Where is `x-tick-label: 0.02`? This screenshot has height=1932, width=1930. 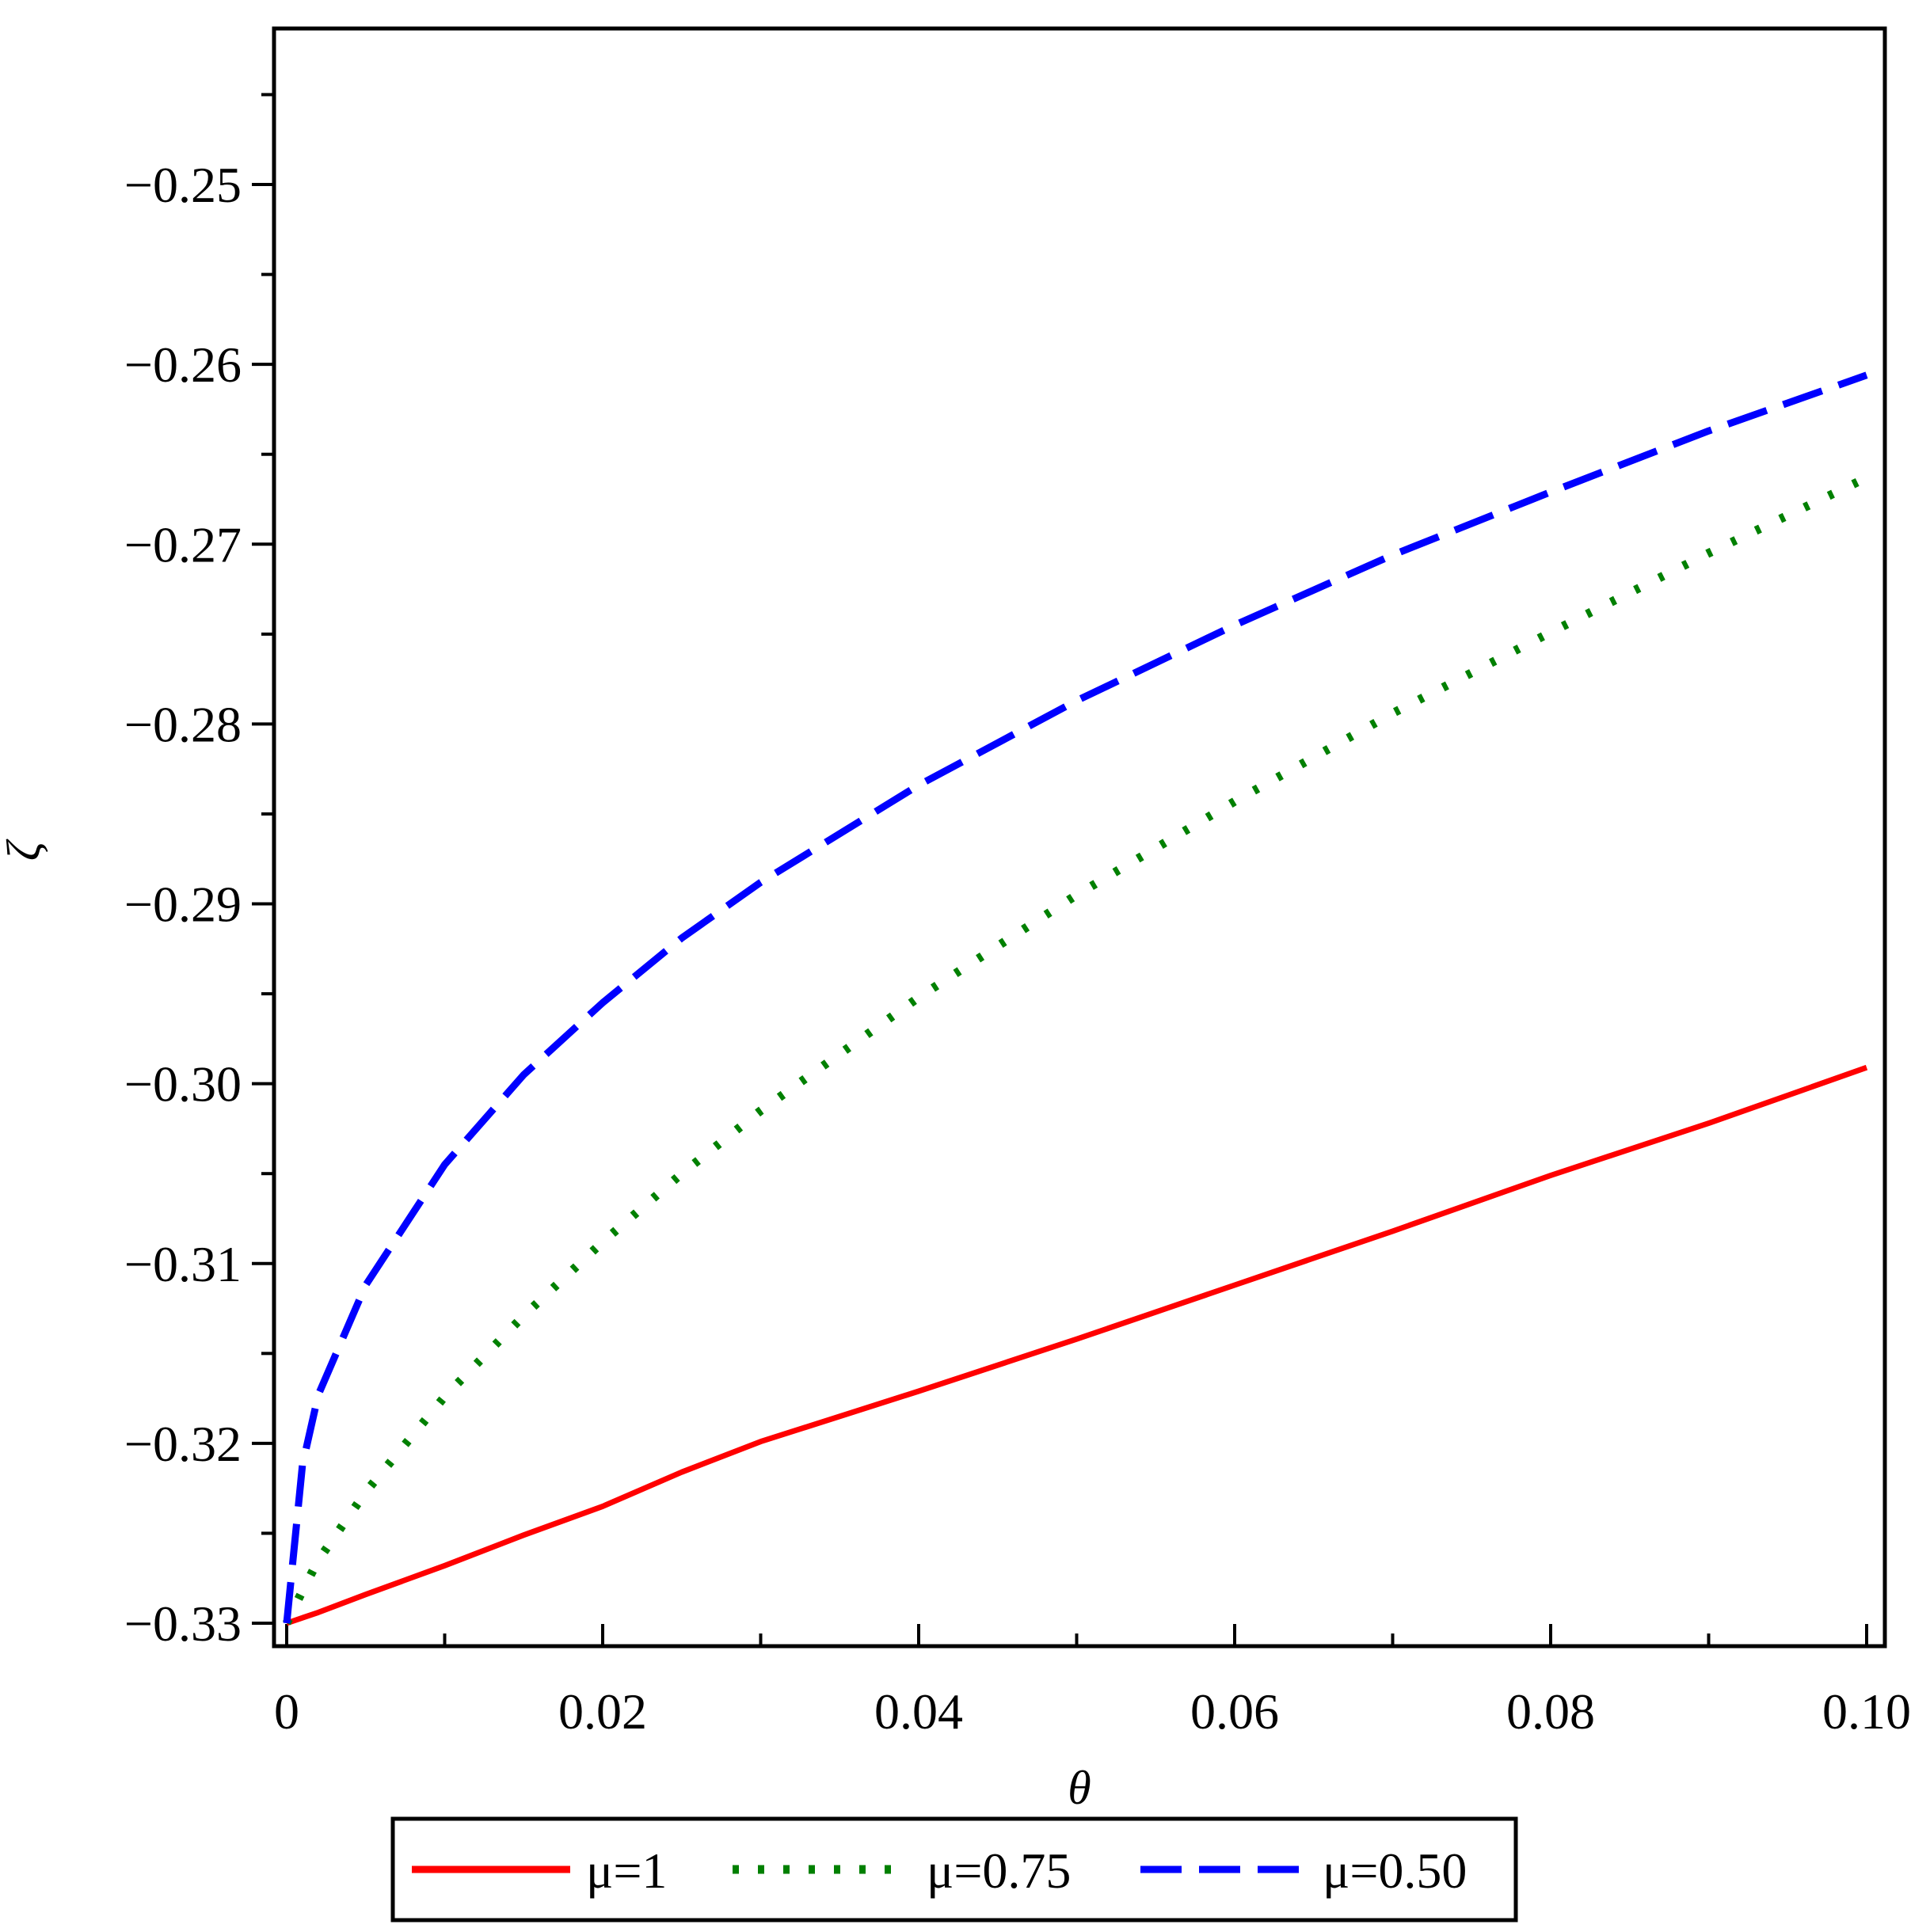 x-tick-label: 0.02 is located at coordinates (603, 1712).